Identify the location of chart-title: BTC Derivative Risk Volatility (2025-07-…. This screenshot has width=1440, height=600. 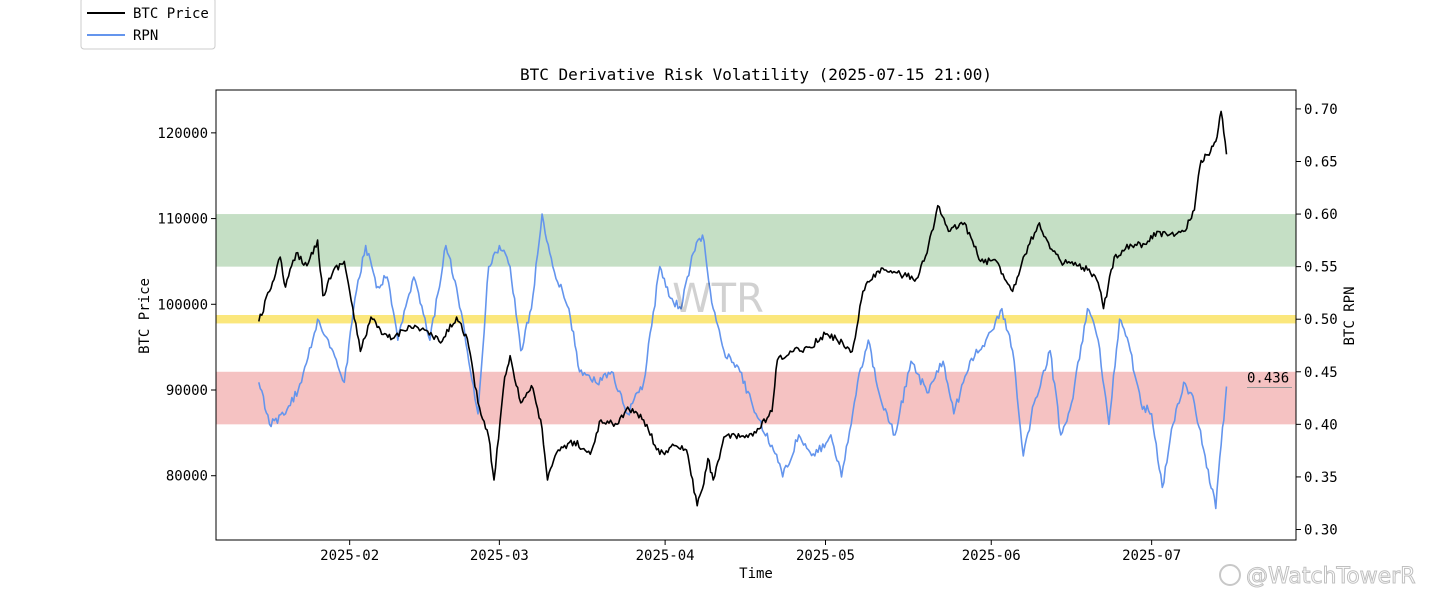
(756, 74).